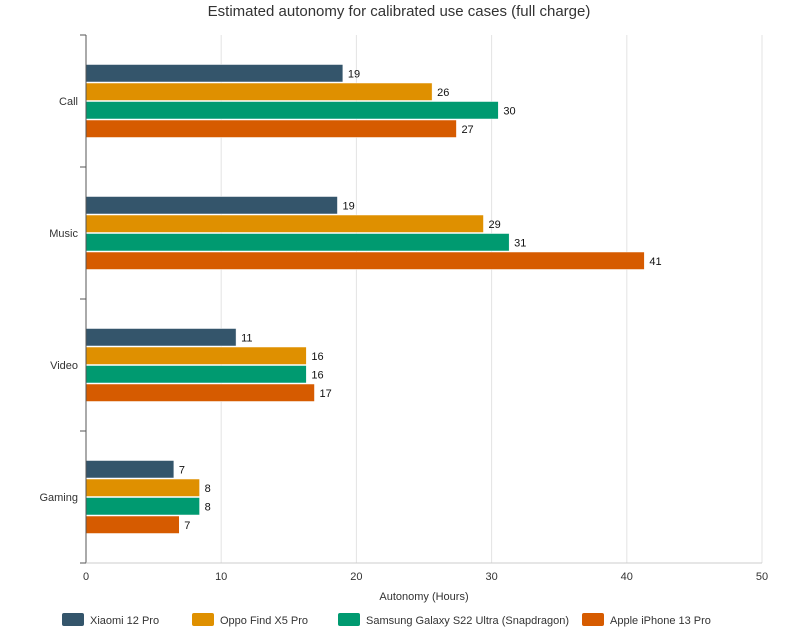 The height and width of the screenshot is (633, 800). I want to click on y-category-label: Video, so click(64, 366).